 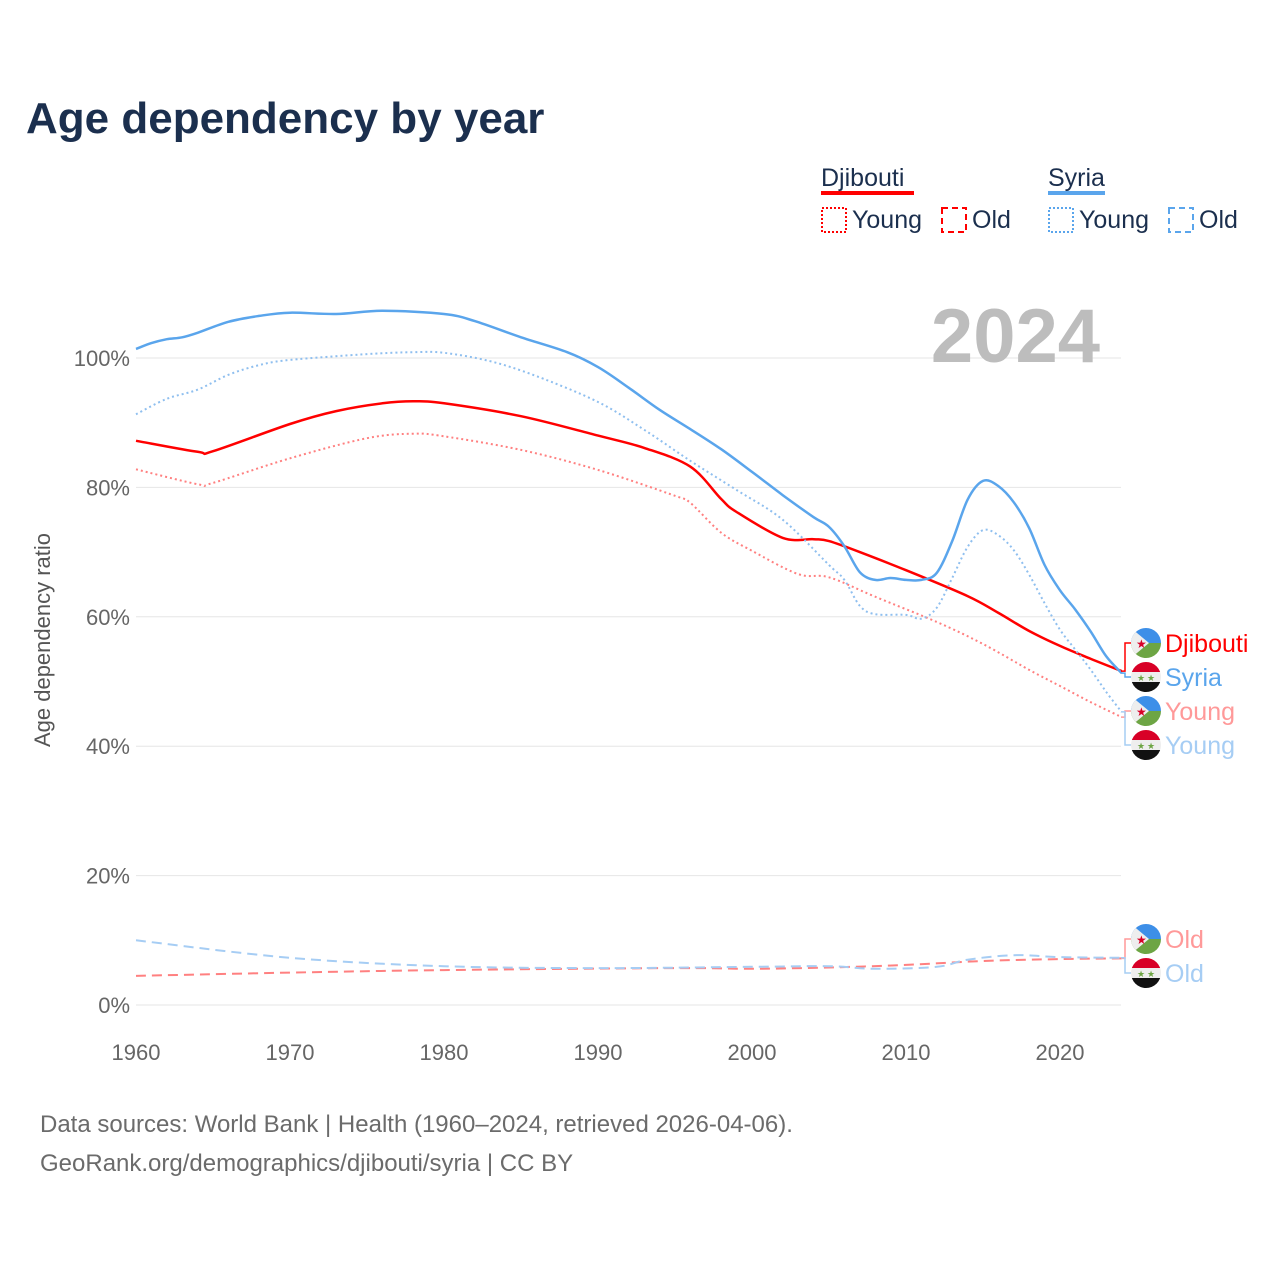 I want to click on y-axis-label: Age dependency ratio, so click(x=42, y=640).